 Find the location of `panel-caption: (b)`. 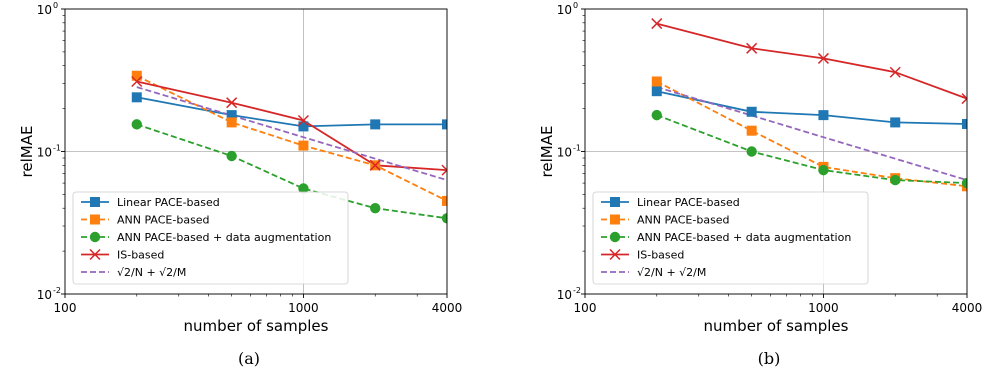

panel-caption: (b) is located at coordinates (769, 358).